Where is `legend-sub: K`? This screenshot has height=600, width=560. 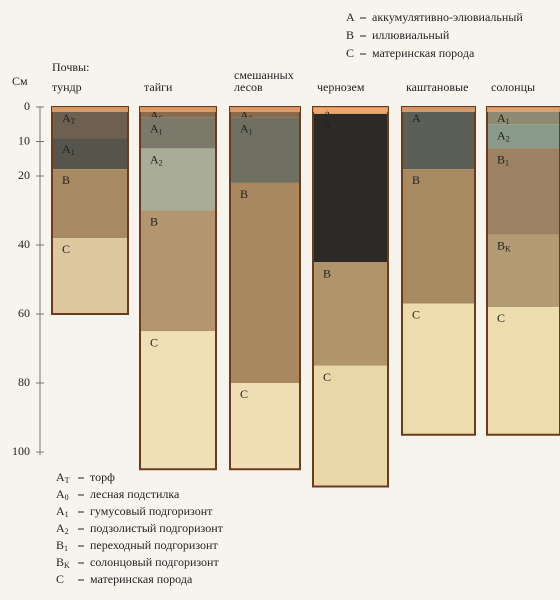
legend-sub: K is located at coordinates (67, 565).